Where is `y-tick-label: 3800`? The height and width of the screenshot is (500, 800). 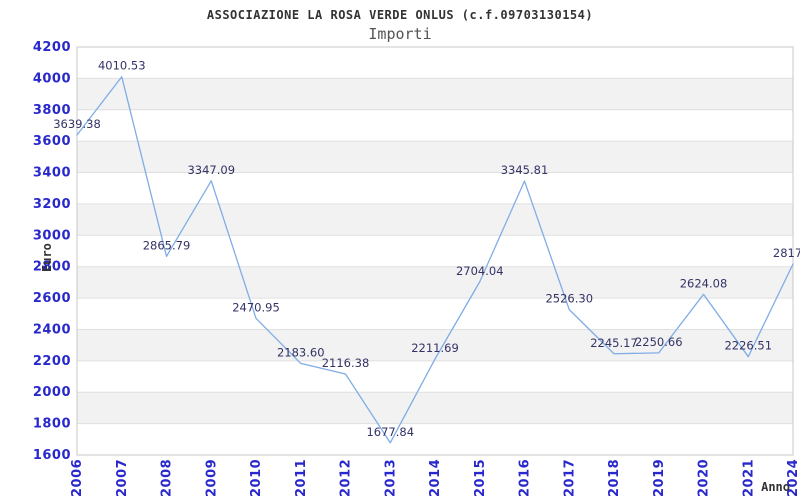
y-tick-label: 3800 is located at coordinates (52, 110).